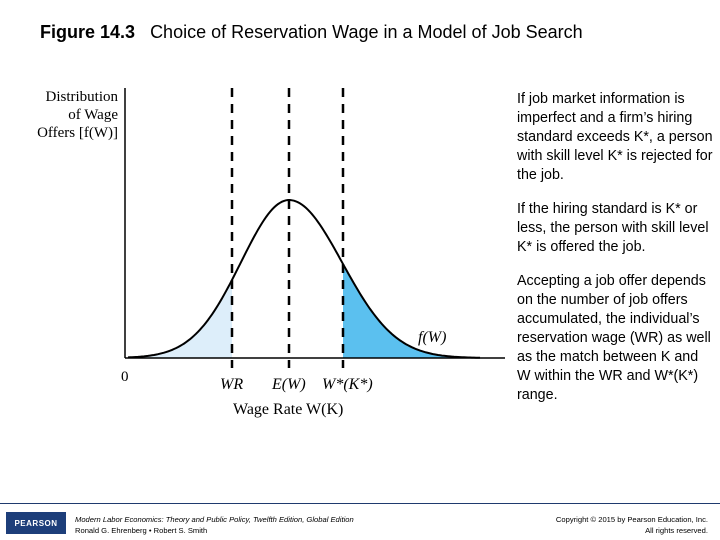  Describe the element at coordinates (360, 503) in the screenshot. I see `footer-divider` at that location.